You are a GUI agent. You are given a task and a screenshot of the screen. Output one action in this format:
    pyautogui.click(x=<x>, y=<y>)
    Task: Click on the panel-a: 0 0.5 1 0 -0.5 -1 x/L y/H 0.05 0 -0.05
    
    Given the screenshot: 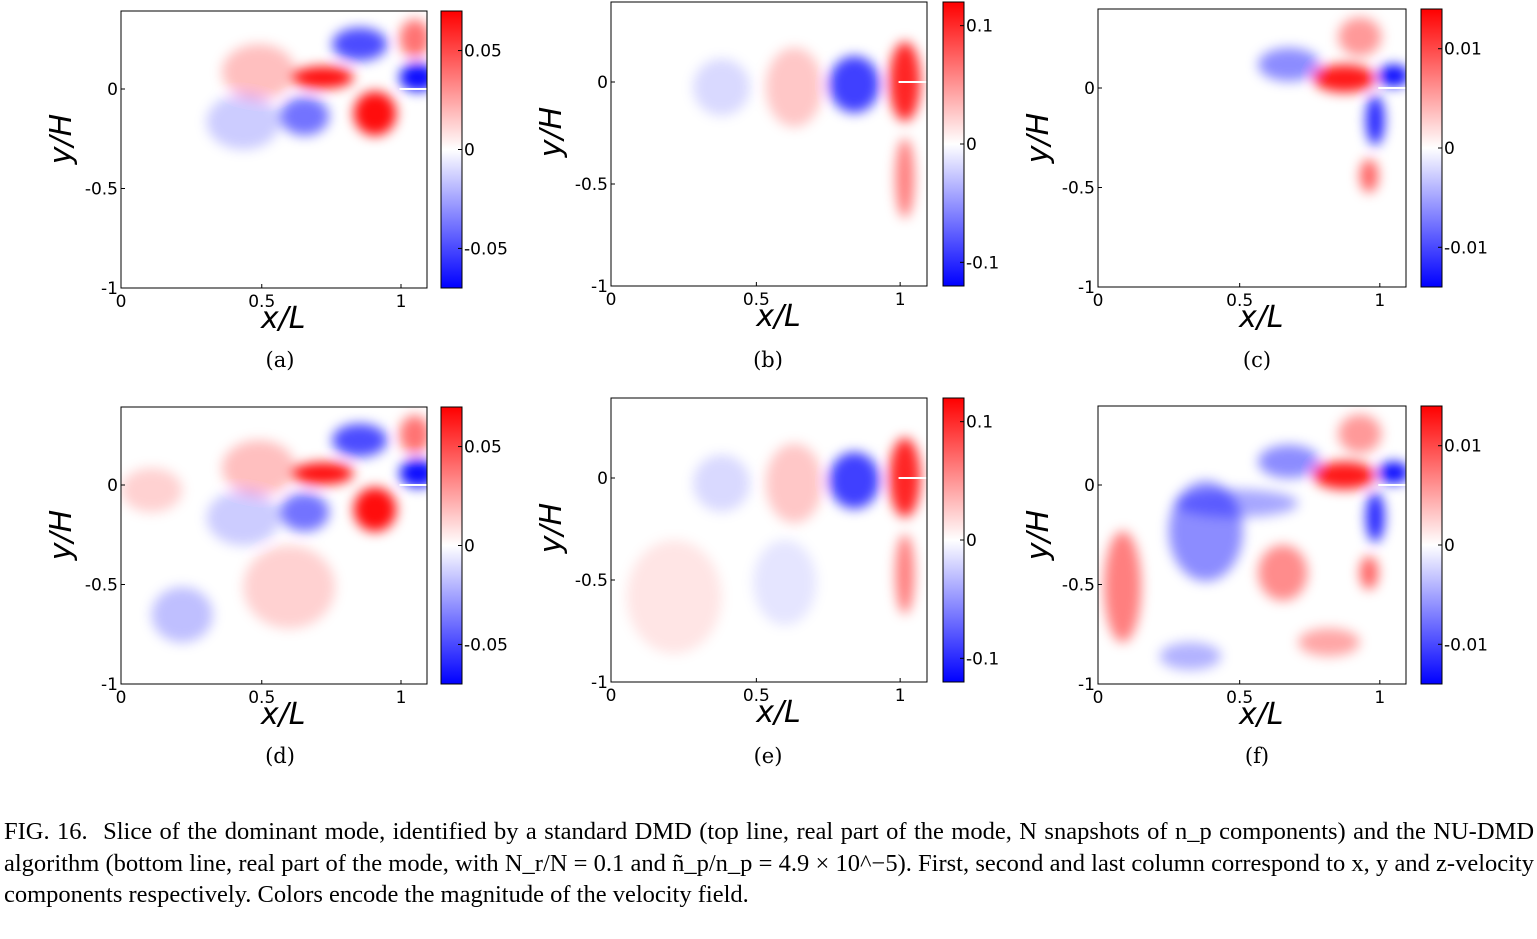 What is the action you would take?
    pyautogui.click(x=276, y=173)
    